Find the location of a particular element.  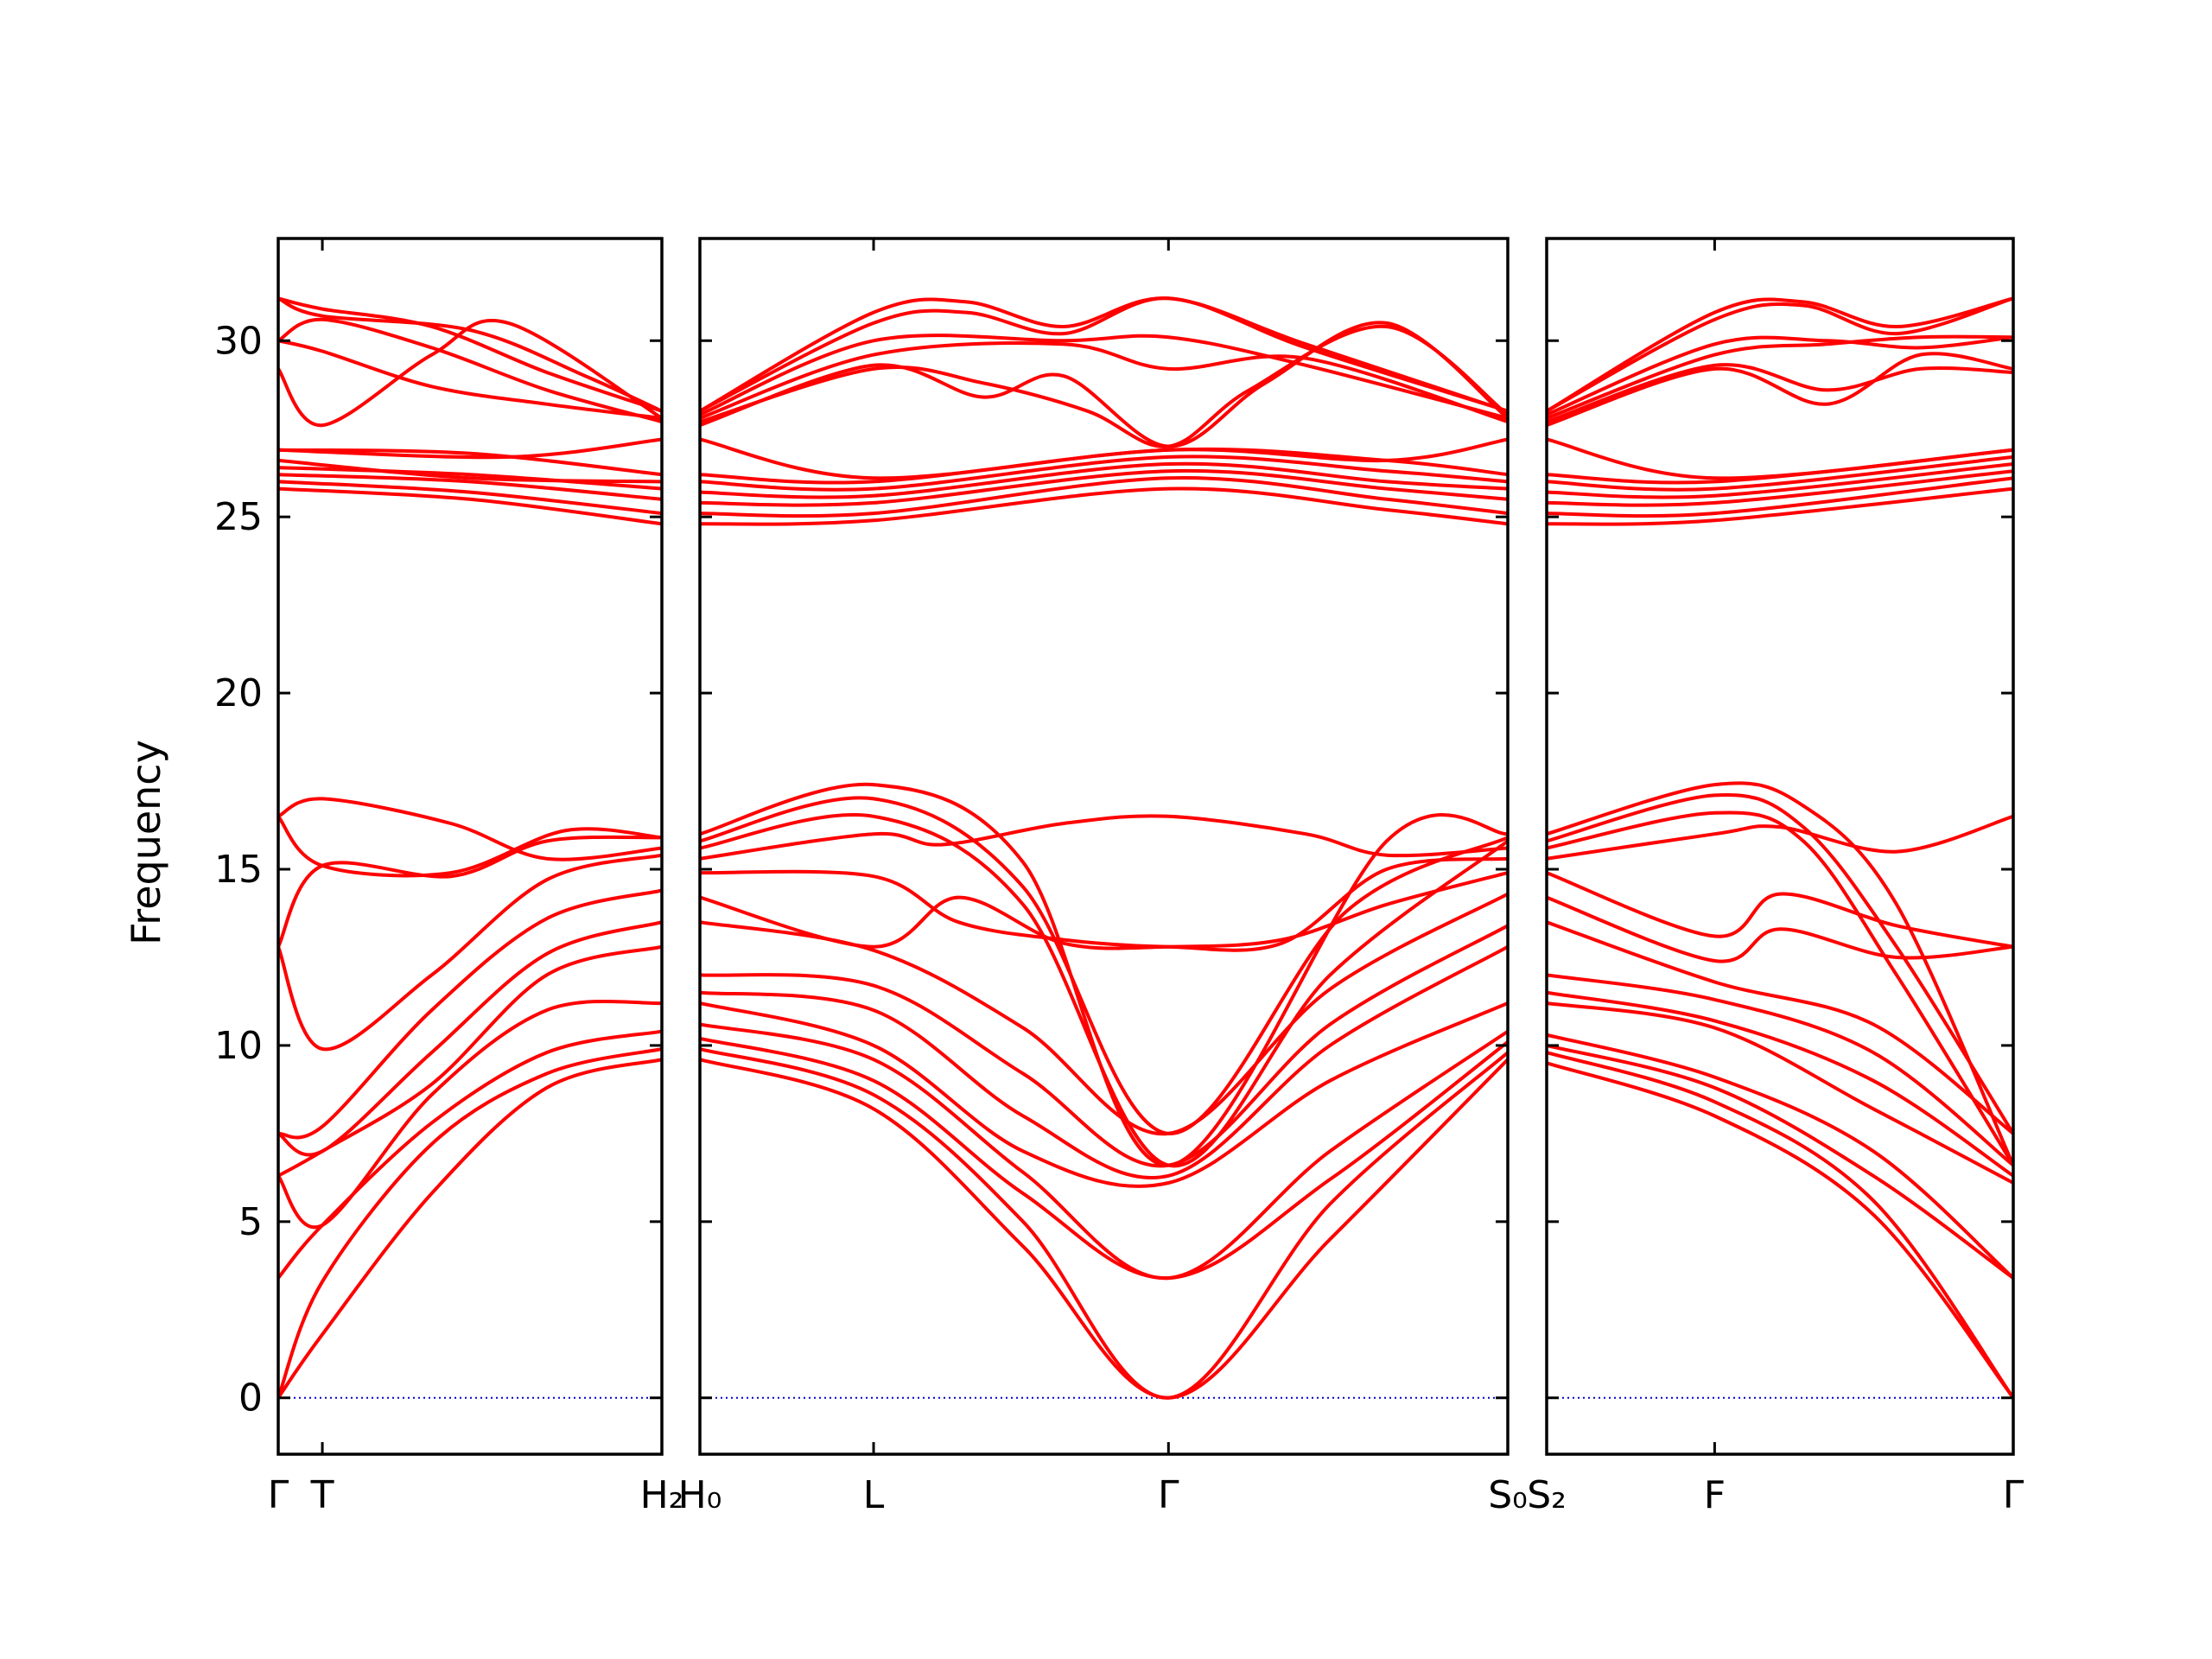

y-tick-label-2: 10 is located at coordinates (238, 1046).